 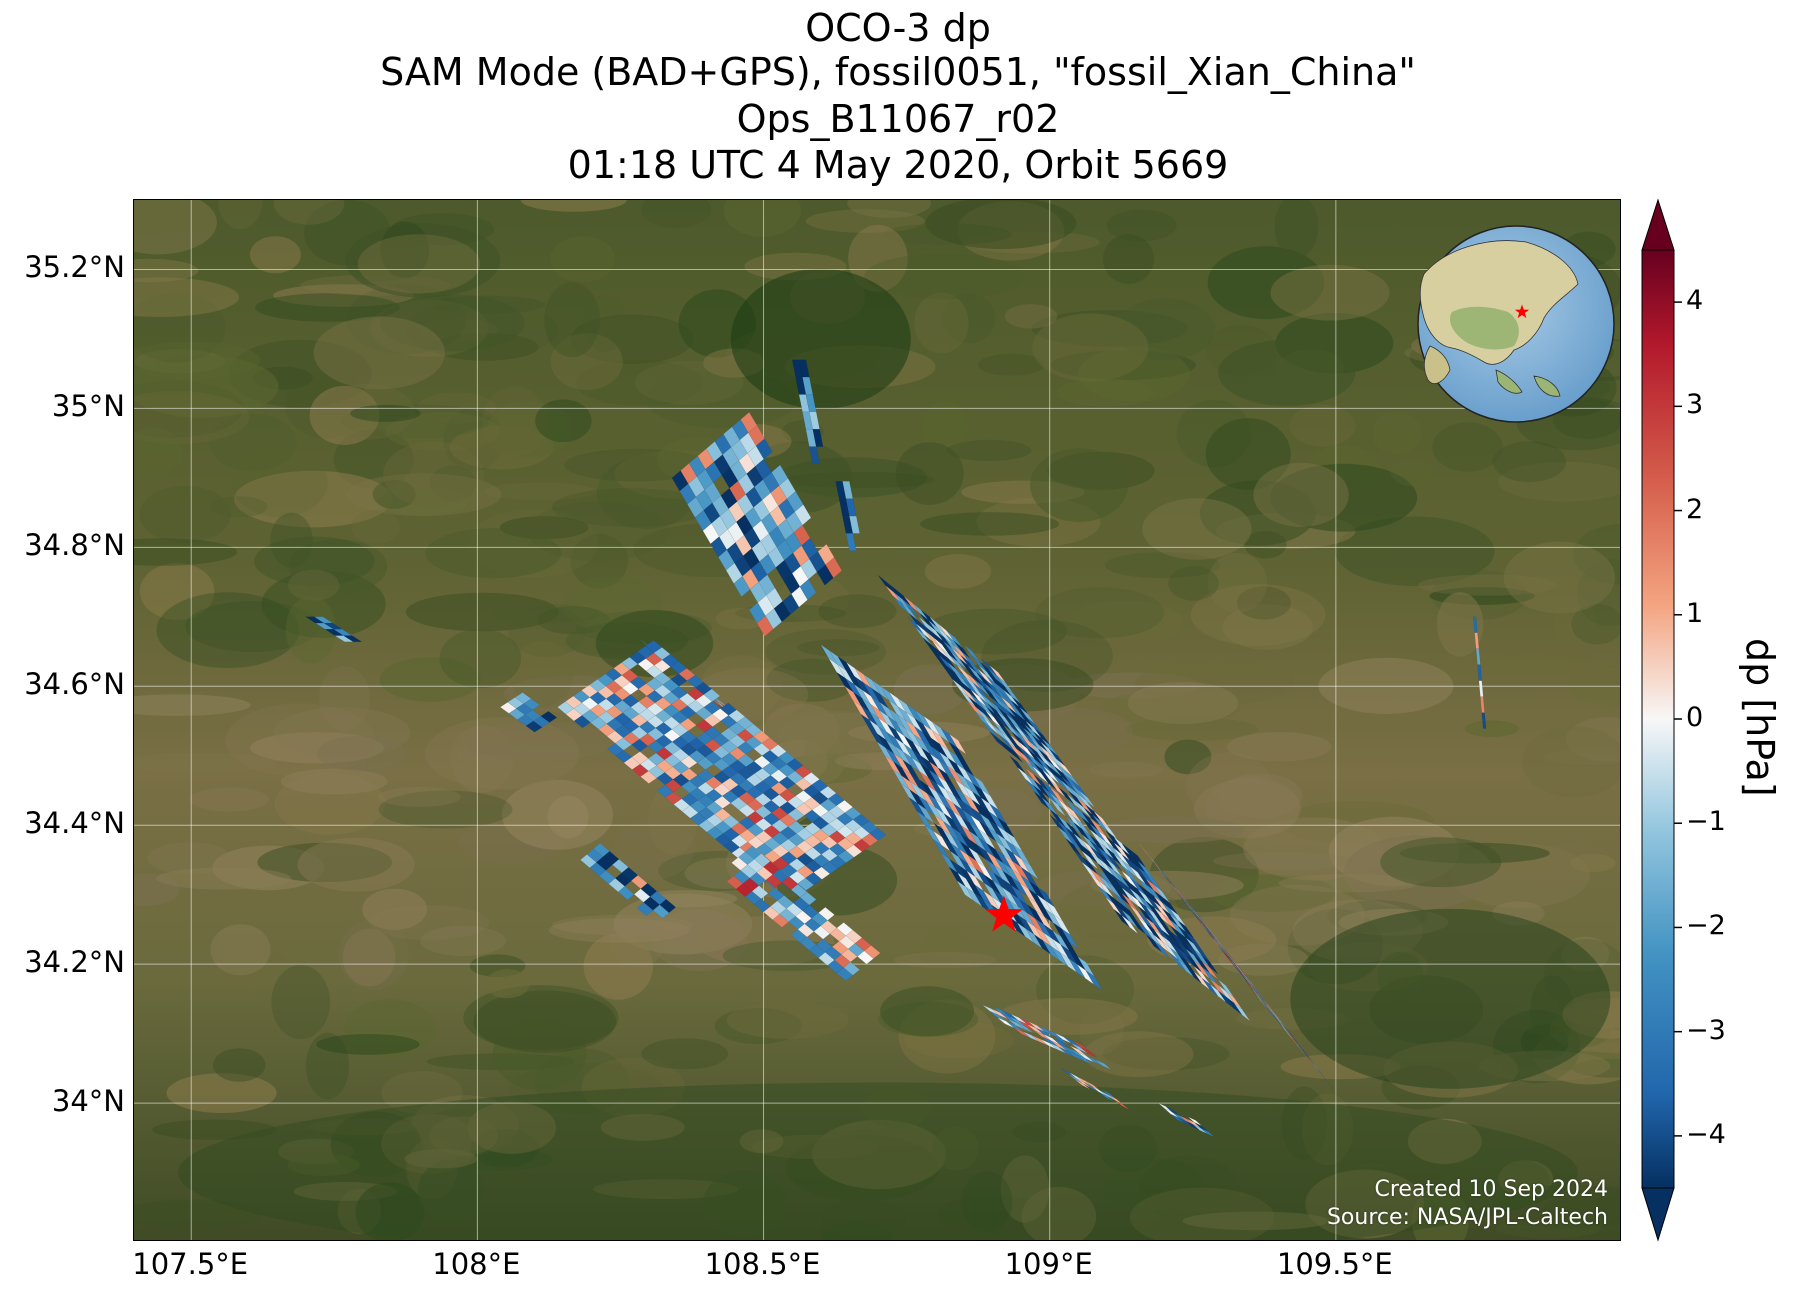 What do you see at coordinates (898, 119) in the screenshot?
I see `title-line-3: Ops_B11067_r02` at bounding box center [898, 119].